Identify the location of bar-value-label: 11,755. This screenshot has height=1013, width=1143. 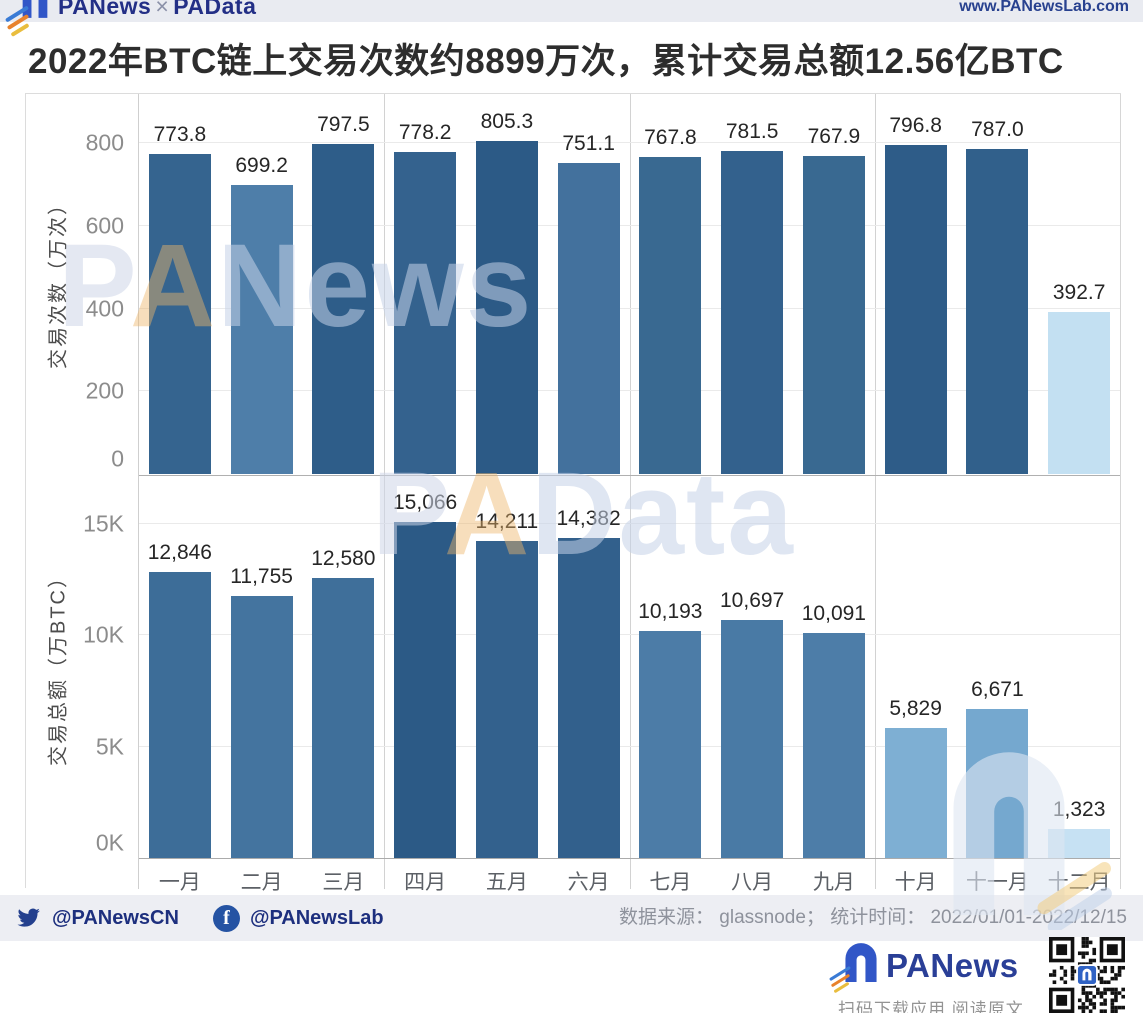
(261, 577).